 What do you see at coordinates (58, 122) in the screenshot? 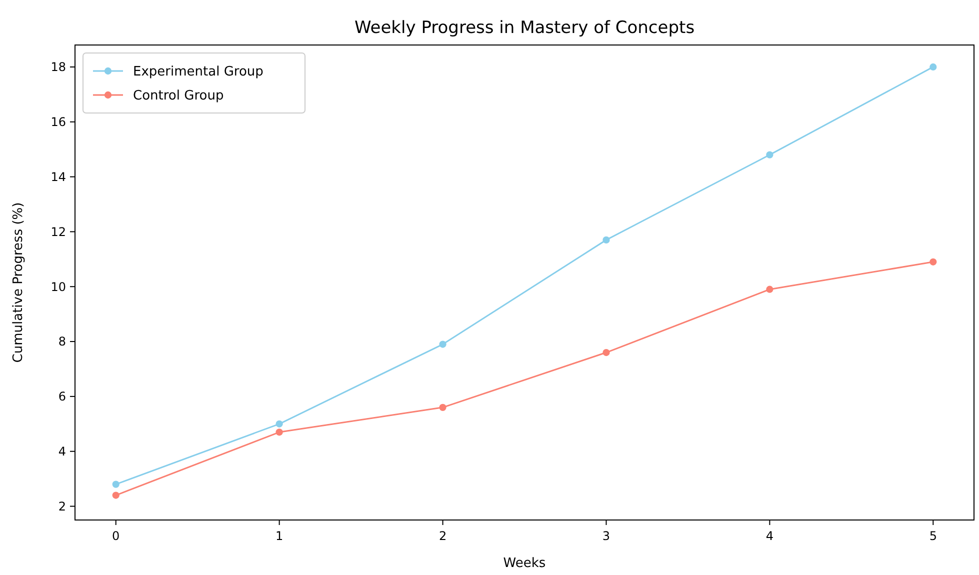
I see `y-tick-label: 16` at bounding box center [58, 122].